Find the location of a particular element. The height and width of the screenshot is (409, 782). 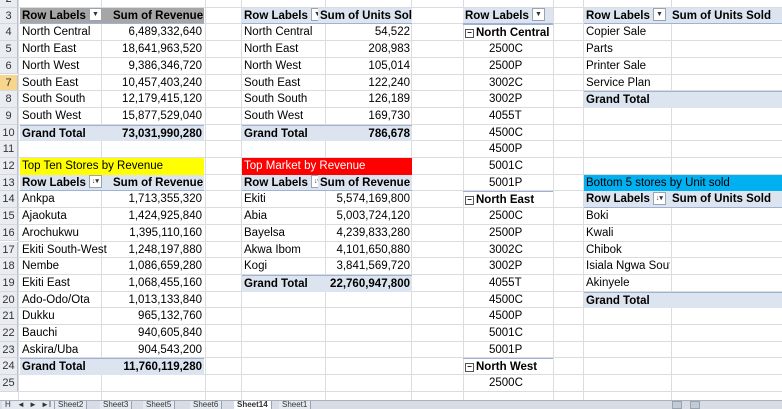

pivot-value: 12,795 is located at coordinates (726, 66).